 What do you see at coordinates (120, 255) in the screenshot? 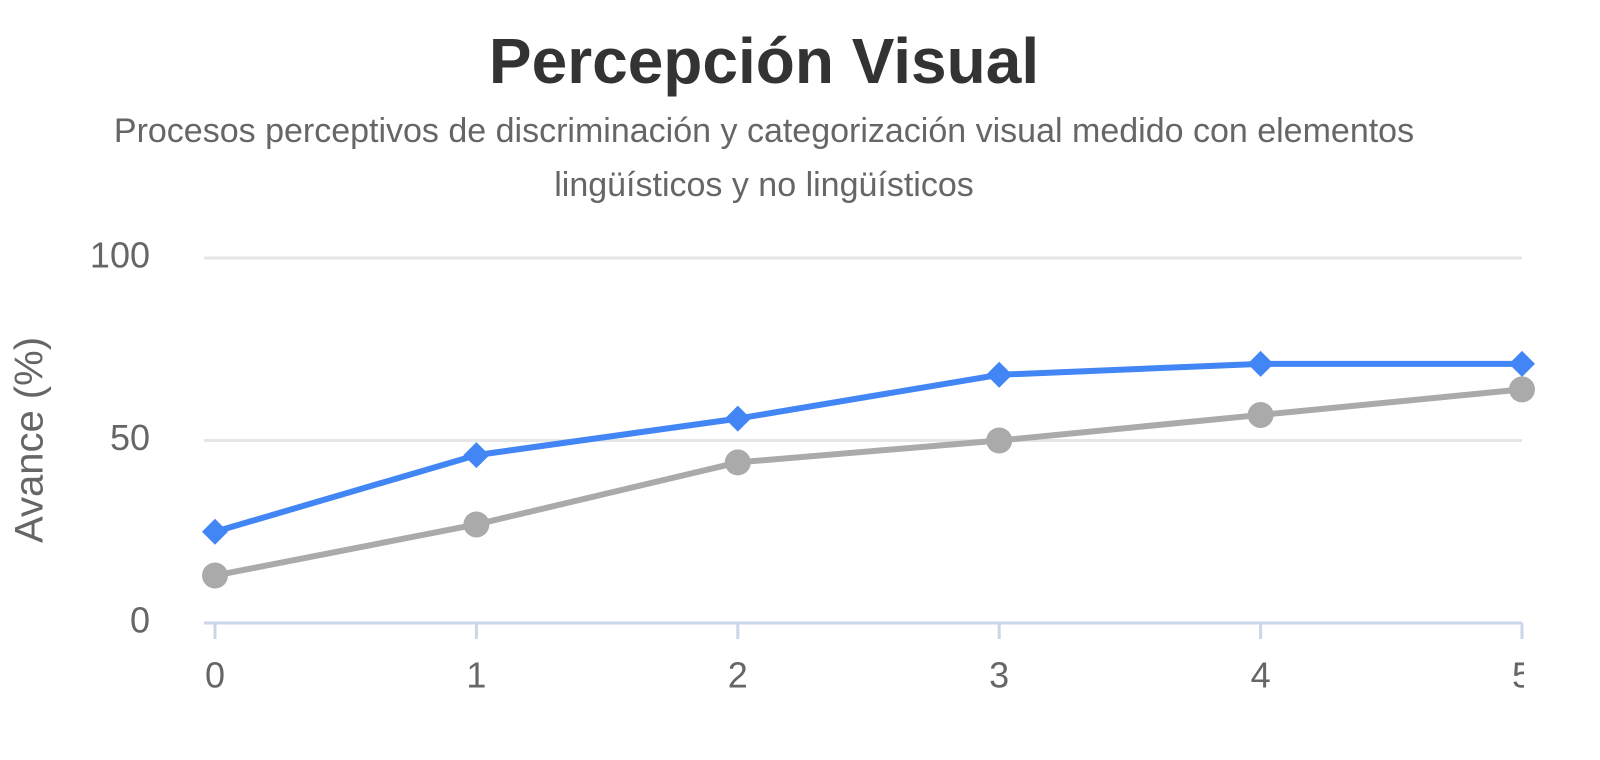
I see `y-tick-label: 100` at bounding box center [120, 255].